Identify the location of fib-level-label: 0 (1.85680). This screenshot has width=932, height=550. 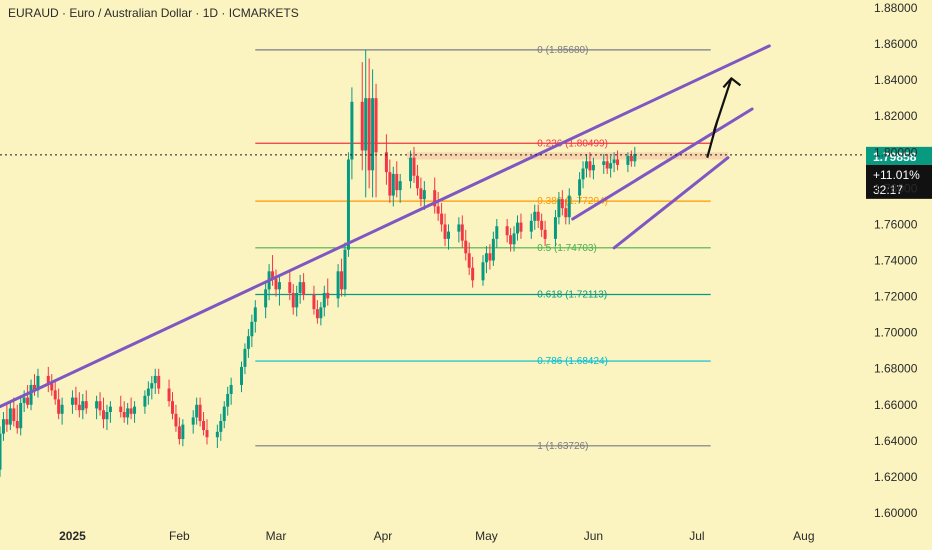
(562, 50).